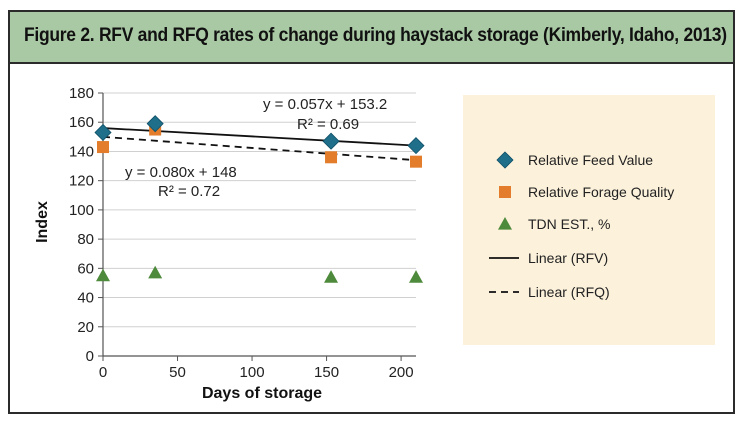 This screenshot has height=426, width=750. I want to click on trendline-rfq, so click(259, 148).